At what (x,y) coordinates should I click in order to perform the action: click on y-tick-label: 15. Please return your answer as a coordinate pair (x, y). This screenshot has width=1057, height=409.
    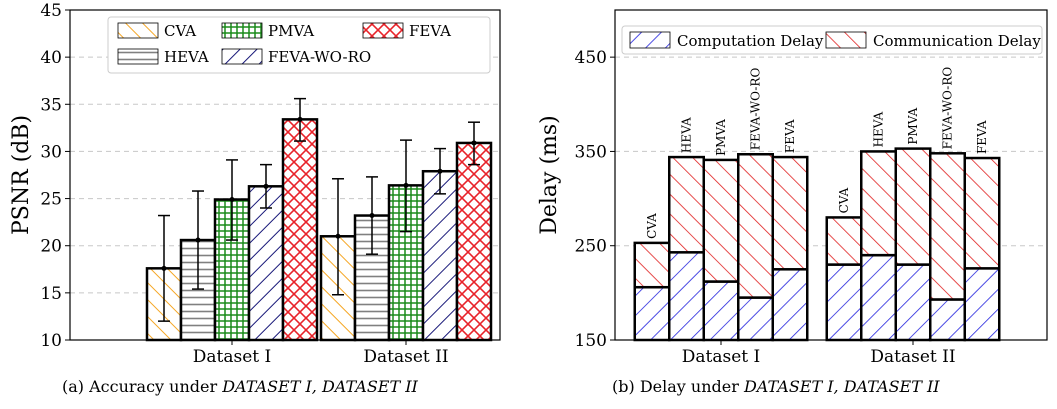
    Looking at the image, I should click on (51, 294).